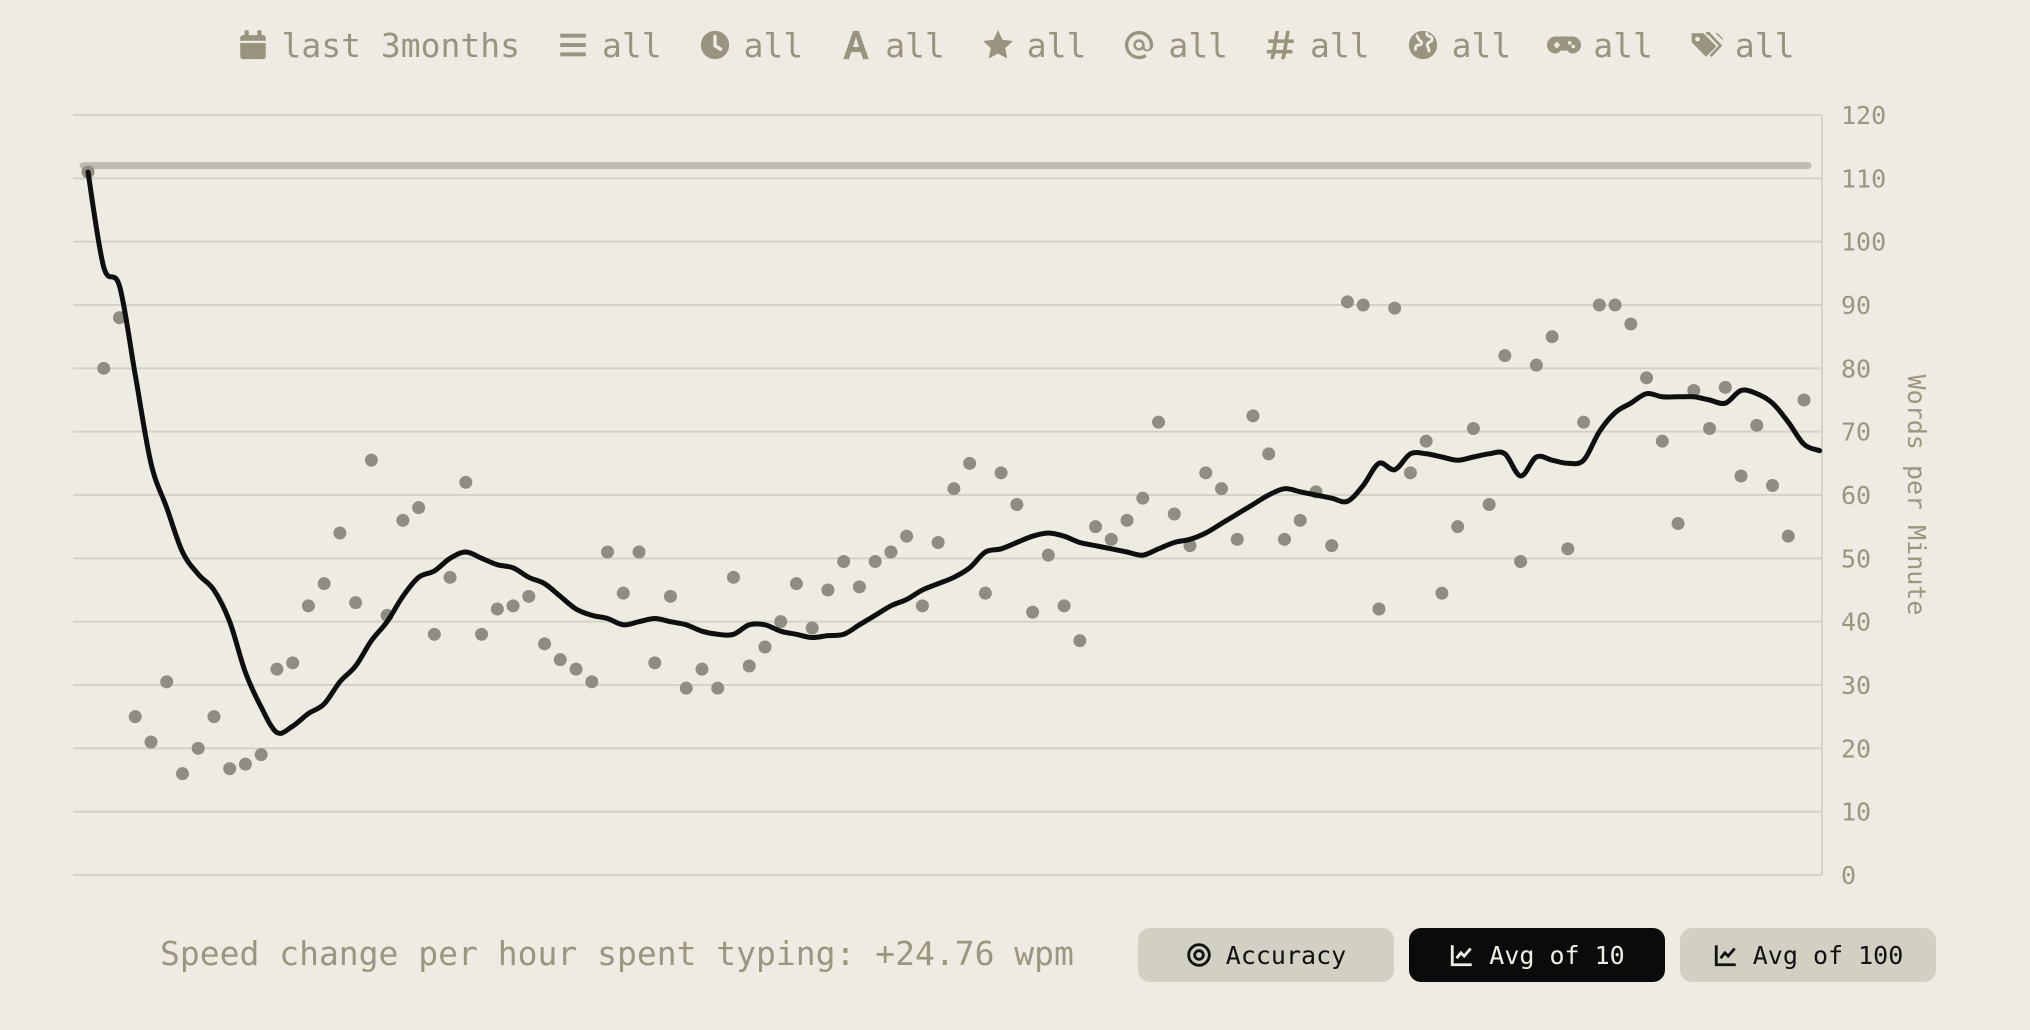  I want to click on filter-gamepad: all, so click(1600, 45).